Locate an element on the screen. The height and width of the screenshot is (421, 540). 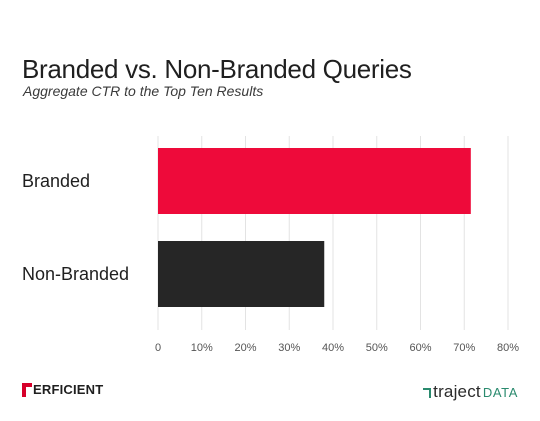
category-labels: Branded Non-Branded is located at coordinates (75, 227).